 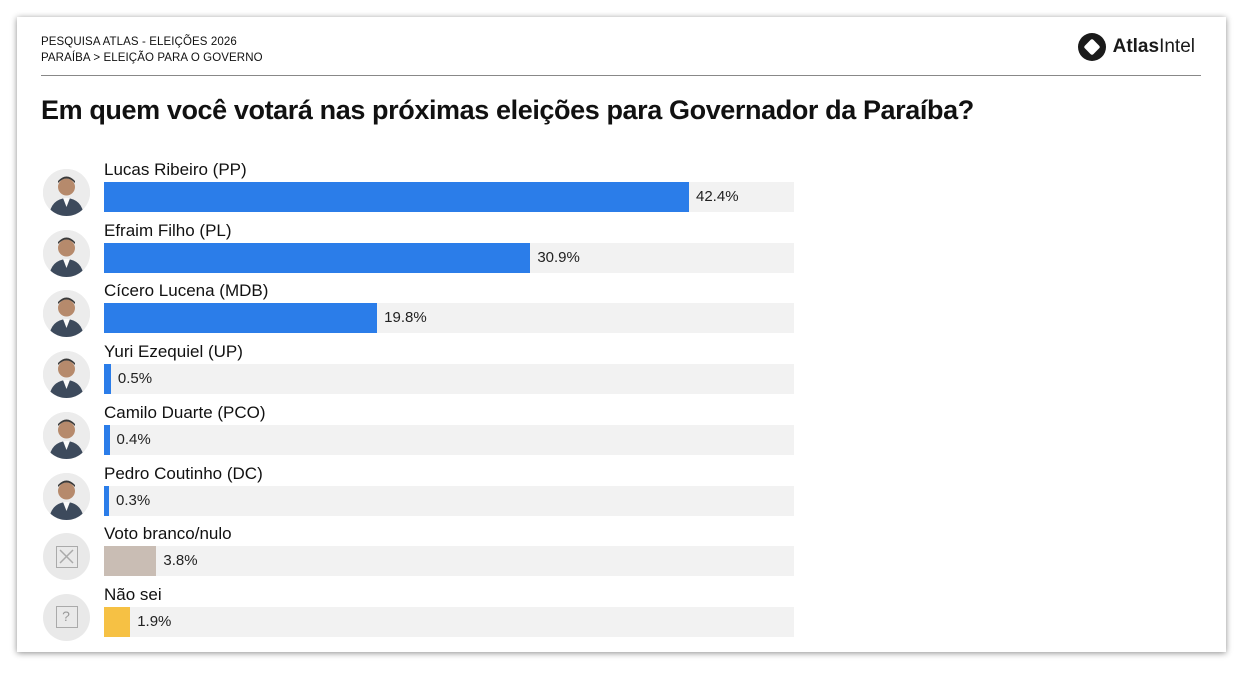 I want to click on bar-row: Lucas Ribeiro (PP) 42.4%, so click(x=417, y=189).